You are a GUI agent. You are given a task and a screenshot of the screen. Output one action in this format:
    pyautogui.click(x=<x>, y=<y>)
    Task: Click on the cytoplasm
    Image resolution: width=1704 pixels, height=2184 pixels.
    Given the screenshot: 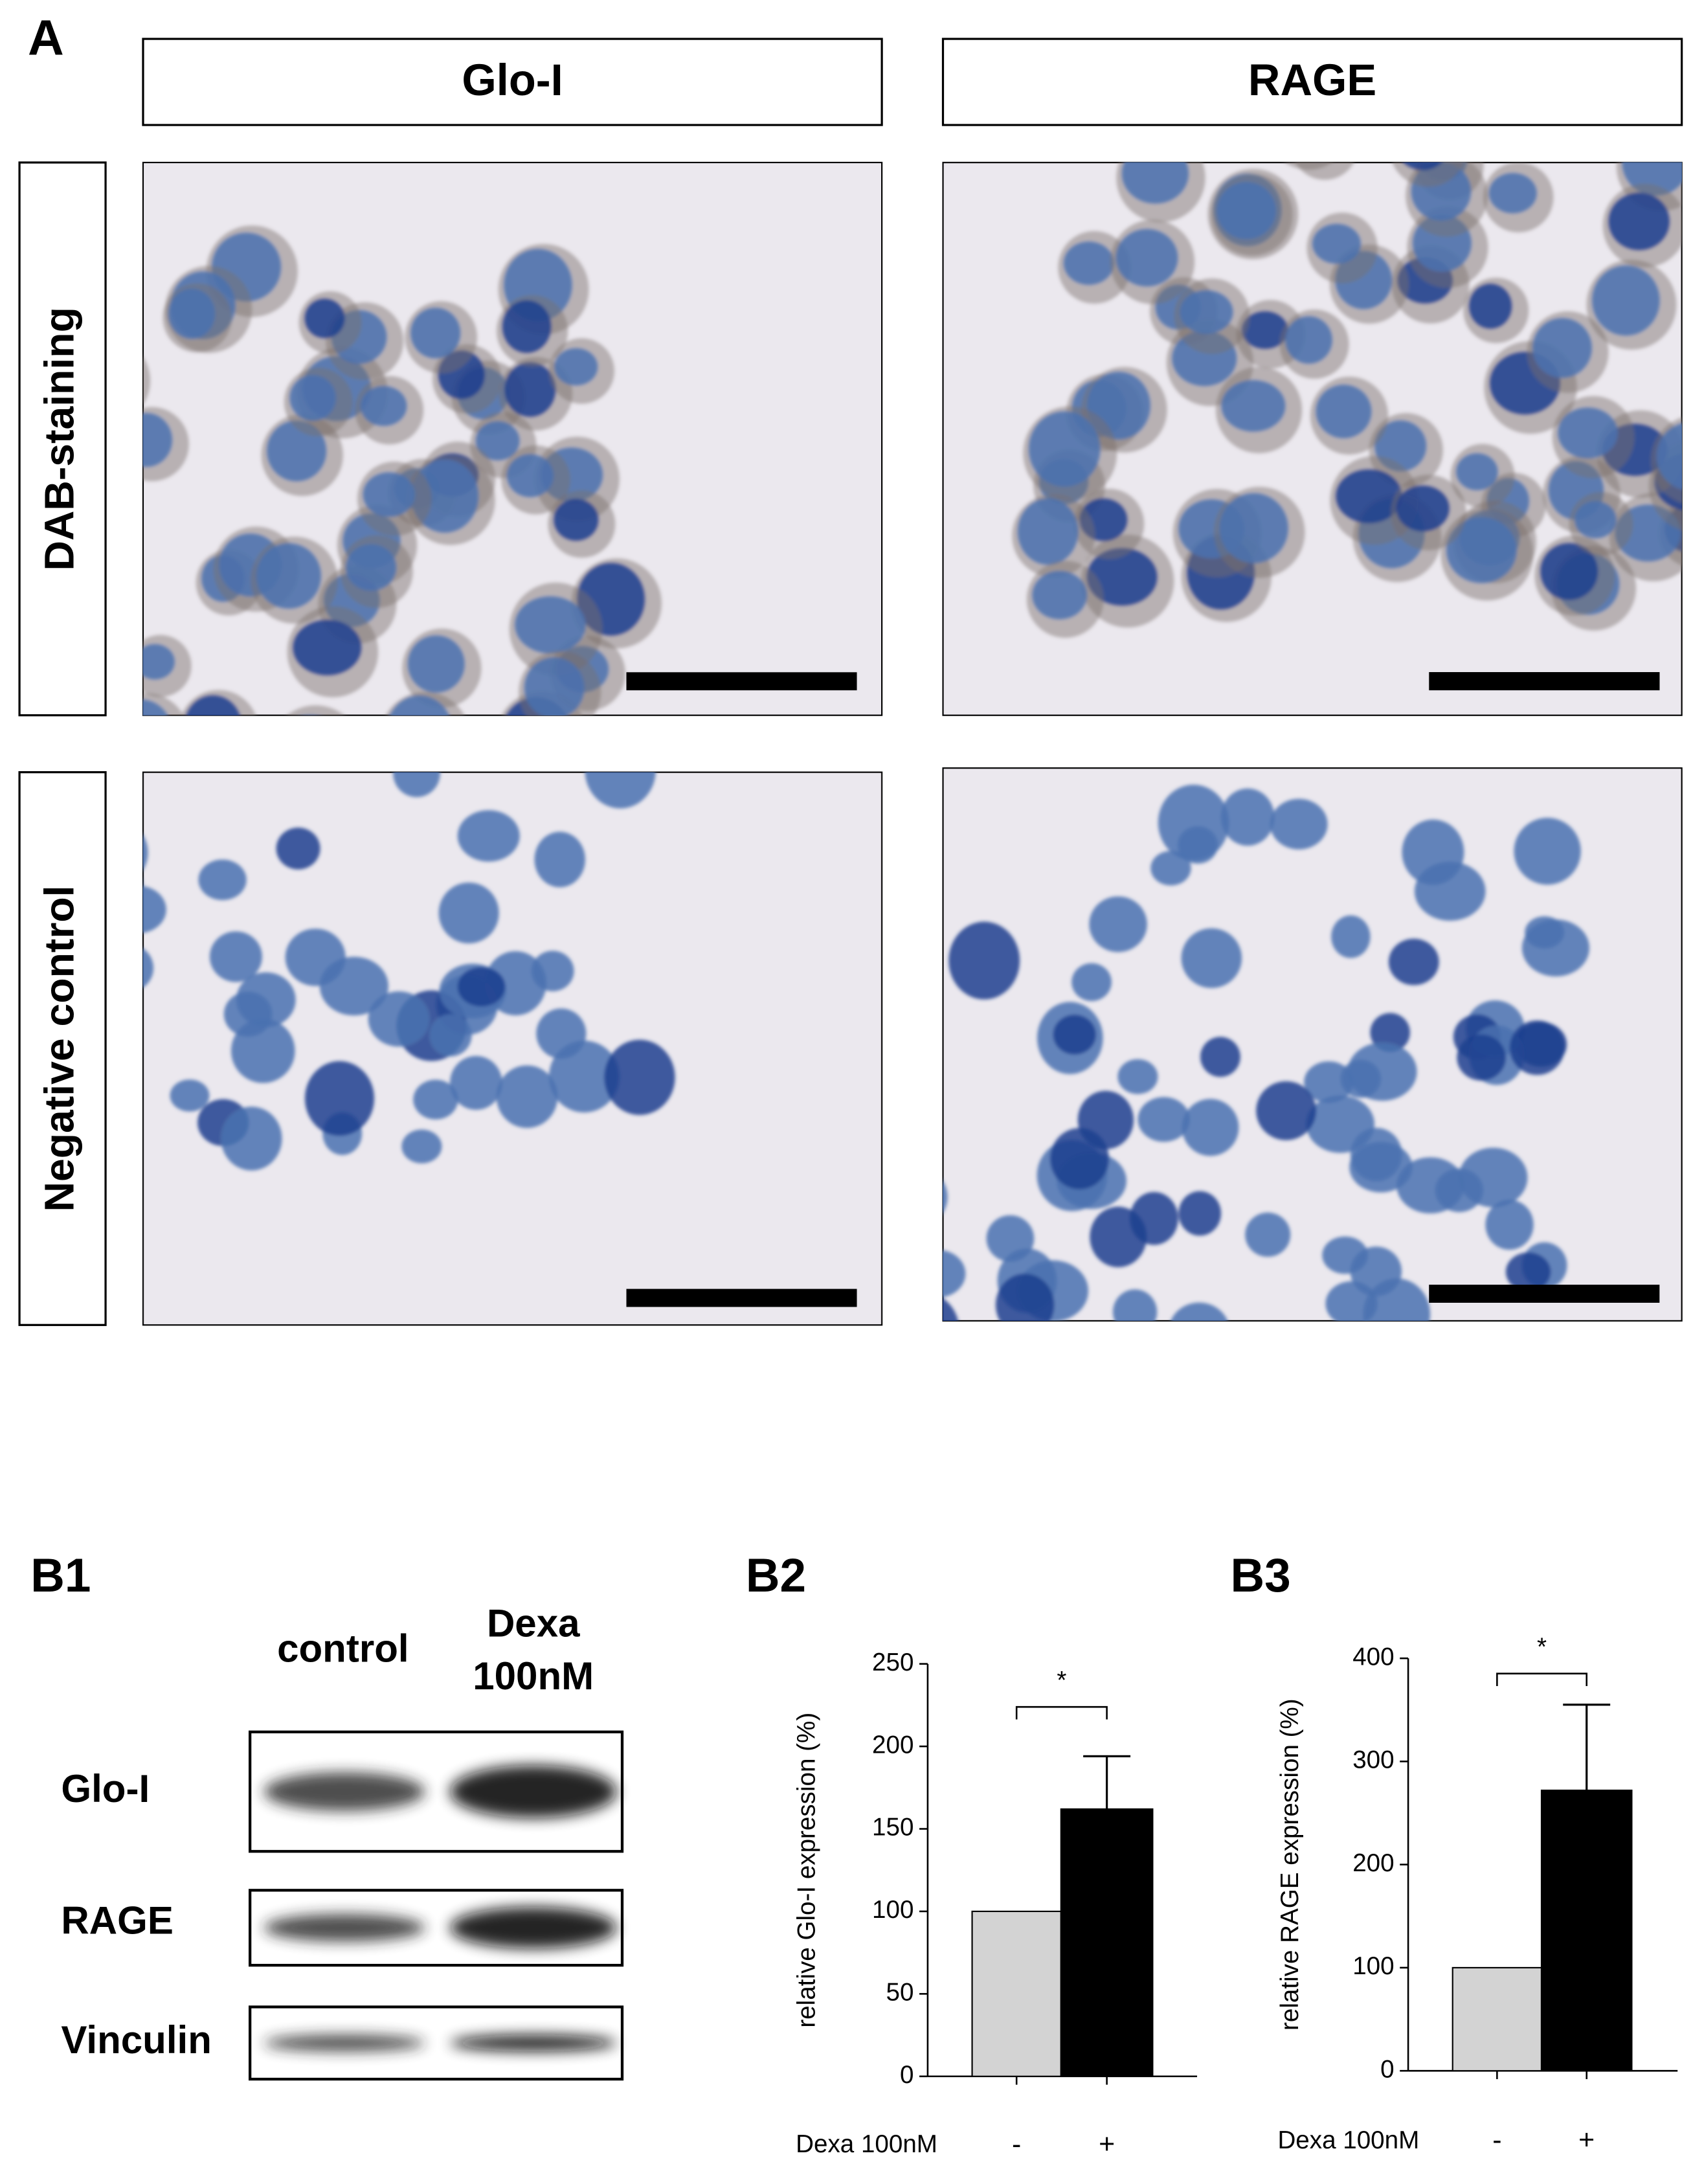 What is the action you would take?
    pyautogui.click(x=7, y=600)
    